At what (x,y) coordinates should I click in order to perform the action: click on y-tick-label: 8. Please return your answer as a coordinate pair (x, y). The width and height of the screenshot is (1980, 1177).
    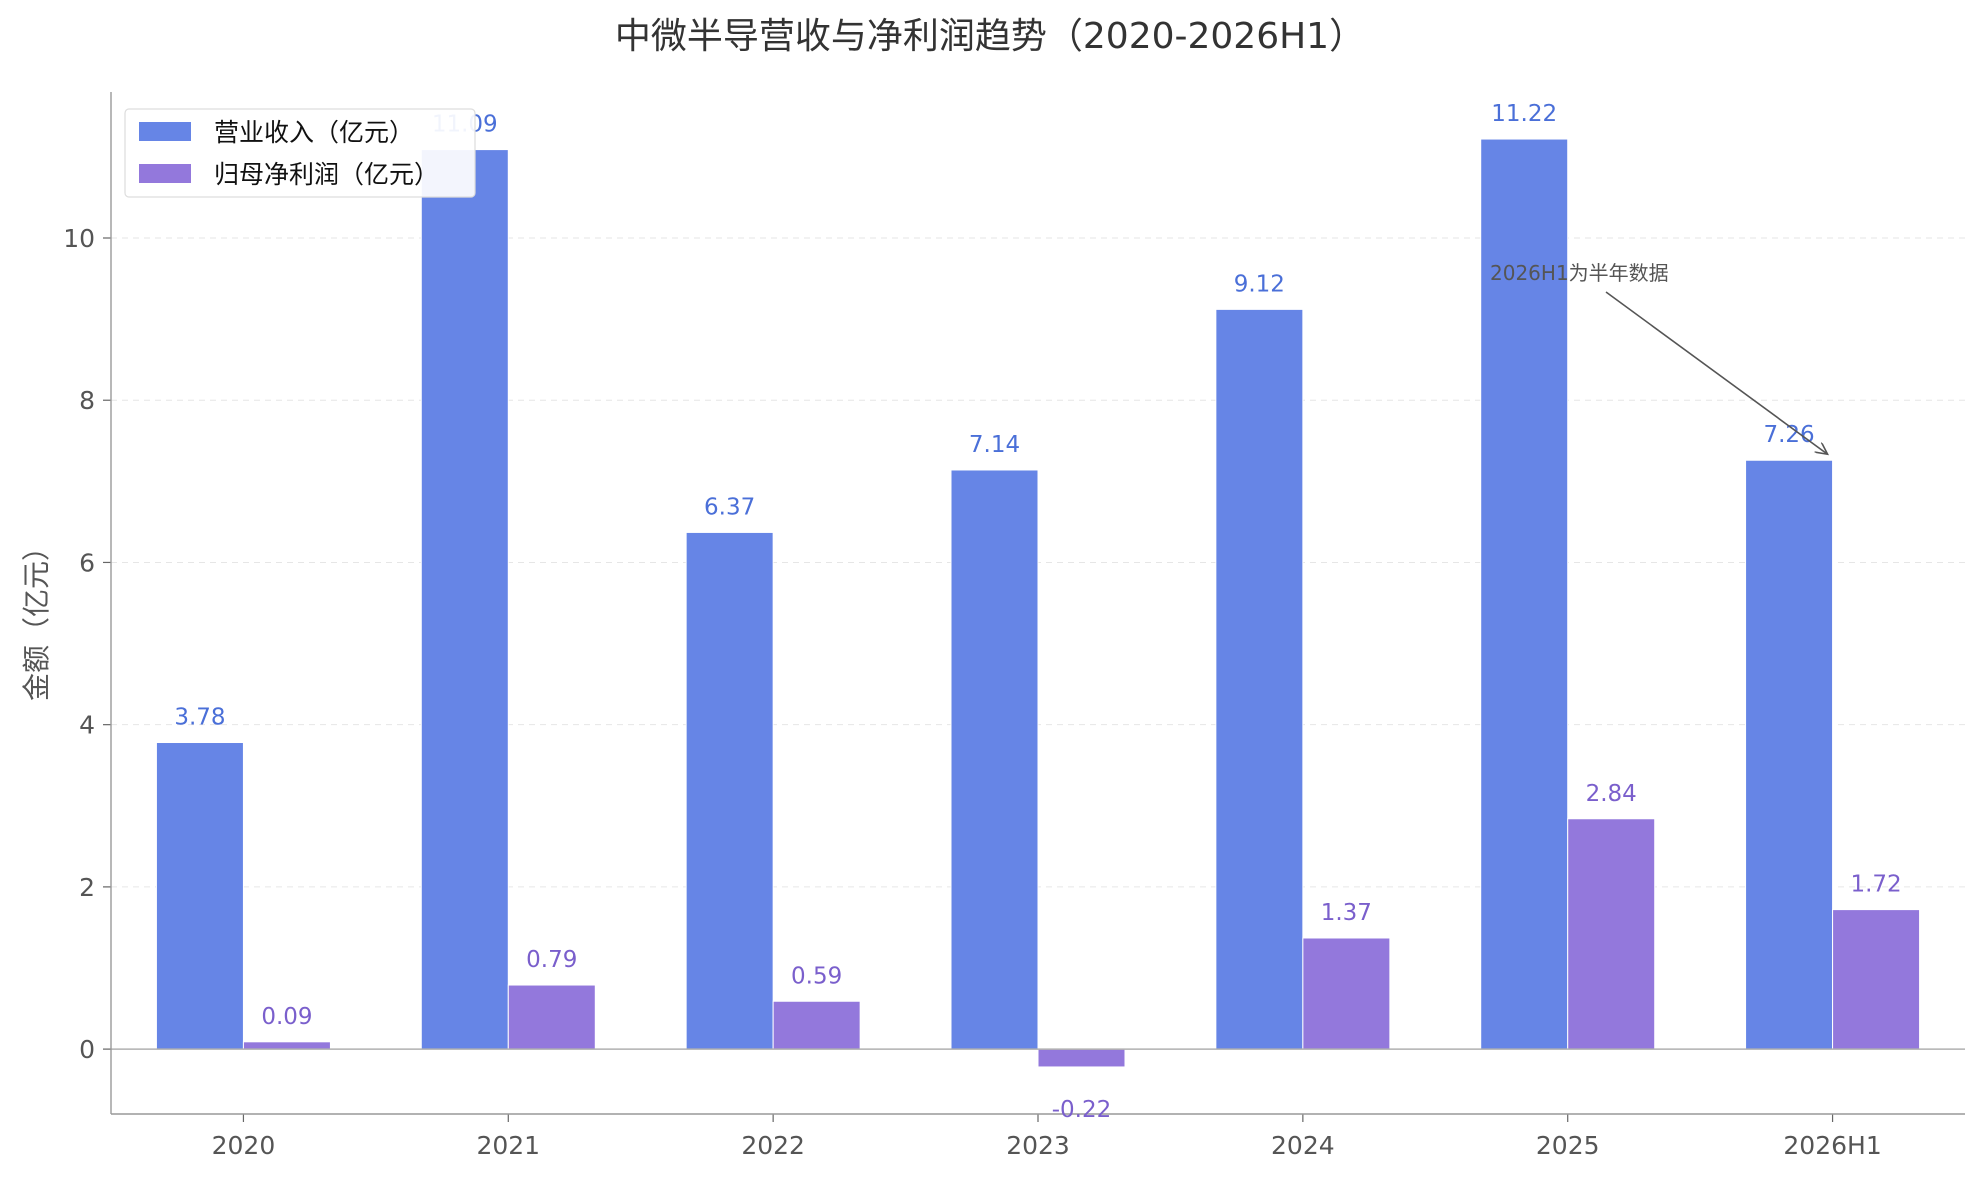
    Looking at the image, I should click on (87, 400).